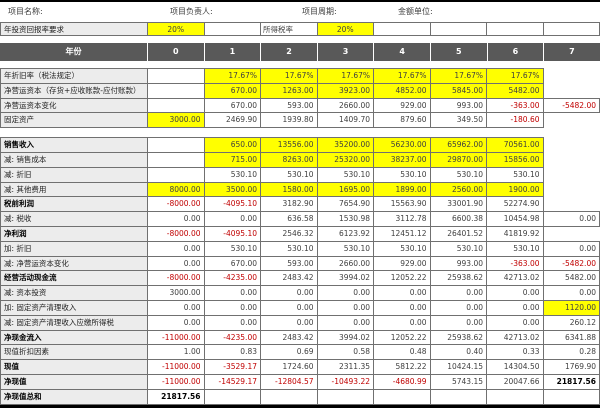 The width and height of the screenshot is (600, 410). What do you see at coordinates (73, 52) in the screenshot?
I see `year-label: 年份` at bounding box center [73, 52].